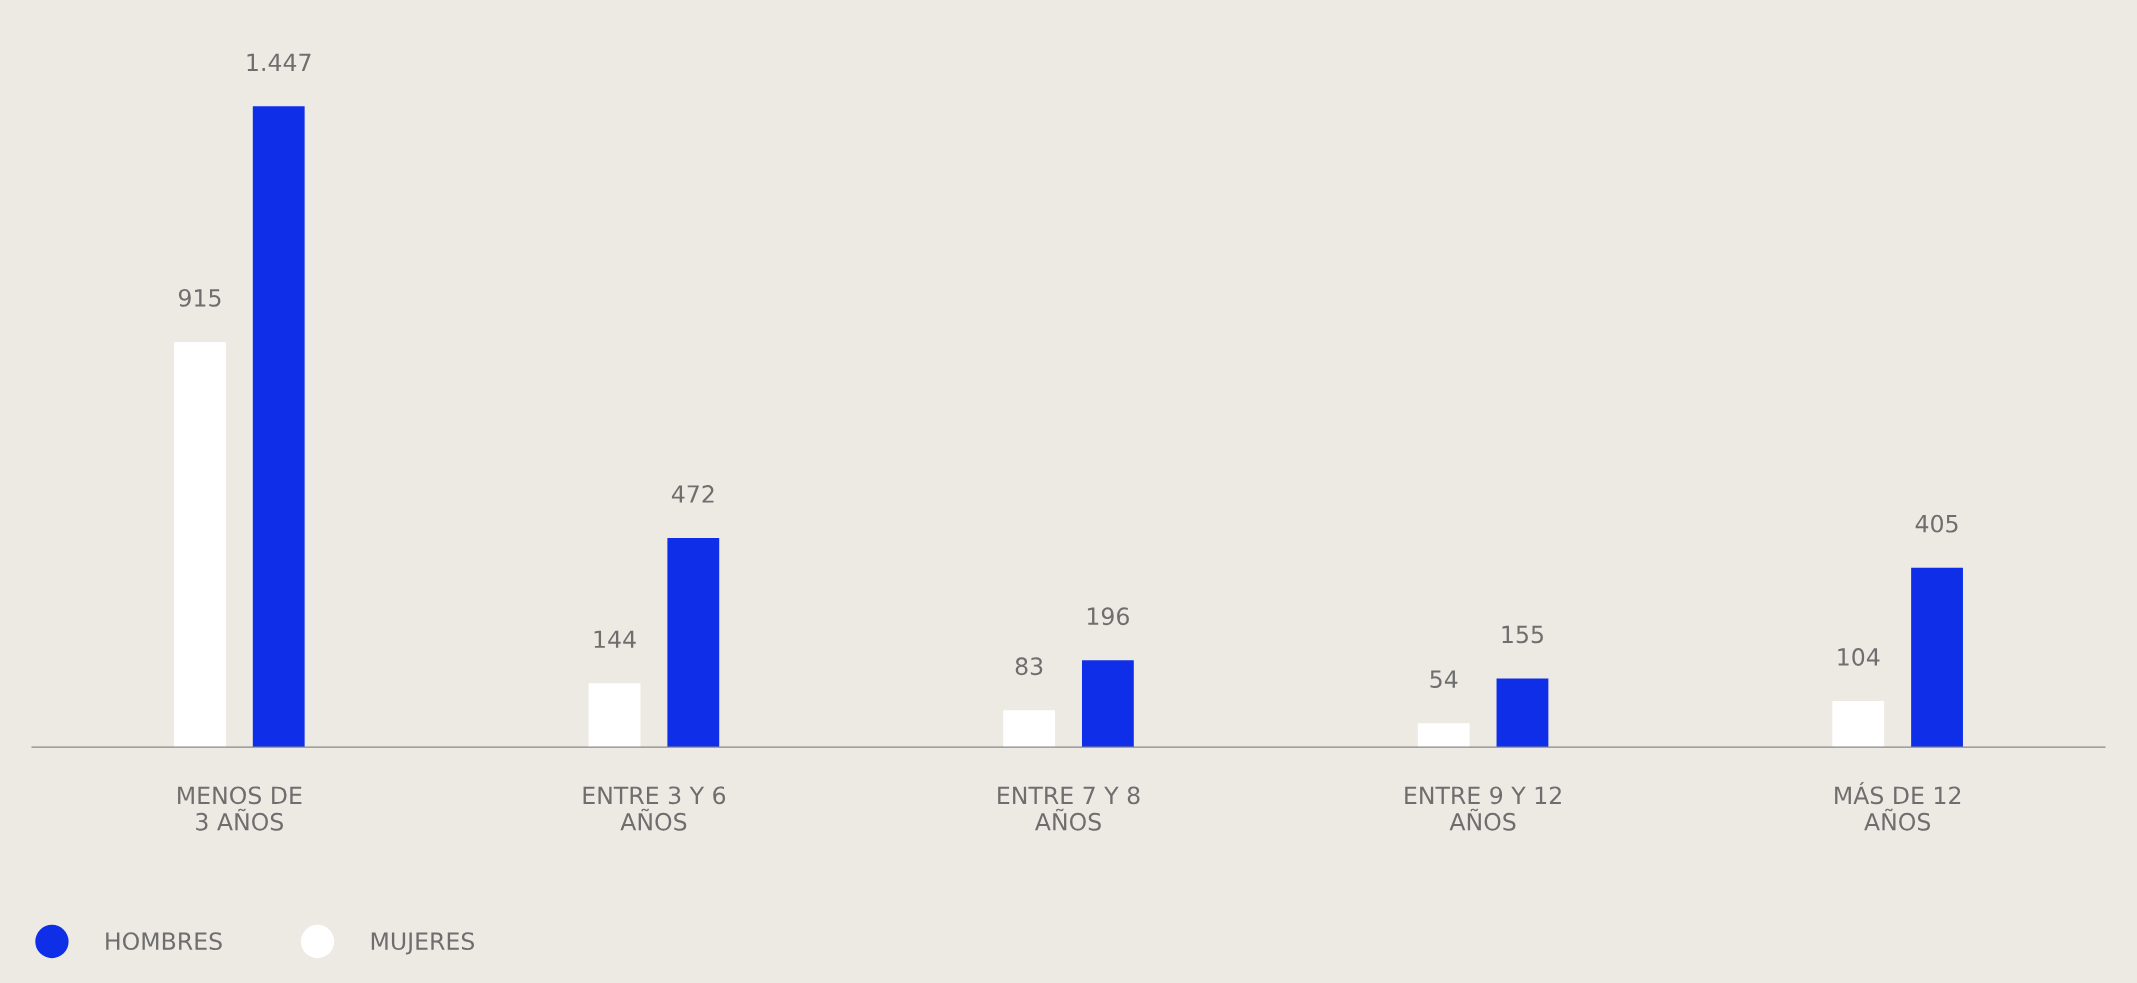 This screenshot has height=983, width=2137. Describe the element at coordinates (1029, 666) in the screenshot. I see `data-label: 83` at that location.